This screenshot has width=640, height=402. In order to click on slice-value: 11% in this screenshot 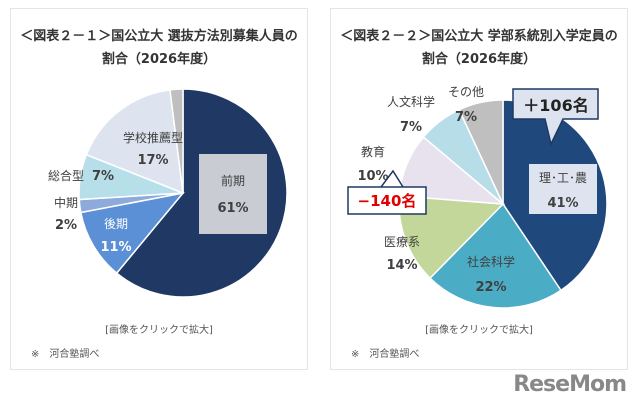, I will do `click(115, 247)`.